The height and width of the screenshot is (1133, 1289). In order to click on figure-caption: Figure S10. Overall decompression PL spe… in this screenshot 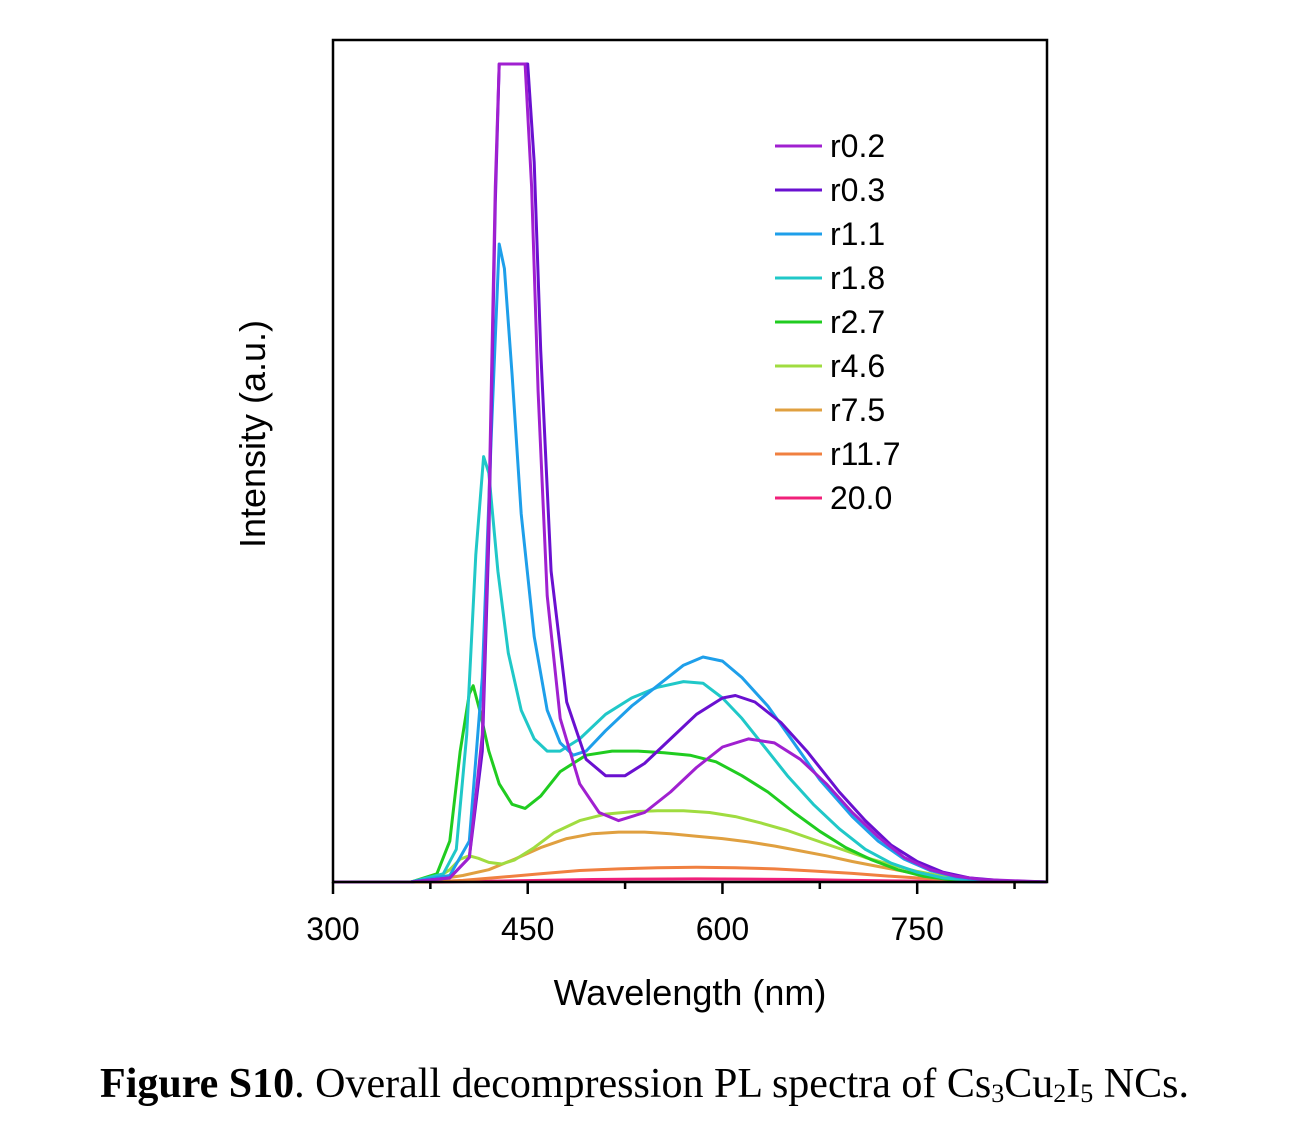, I will do `click(644, 1084)`.